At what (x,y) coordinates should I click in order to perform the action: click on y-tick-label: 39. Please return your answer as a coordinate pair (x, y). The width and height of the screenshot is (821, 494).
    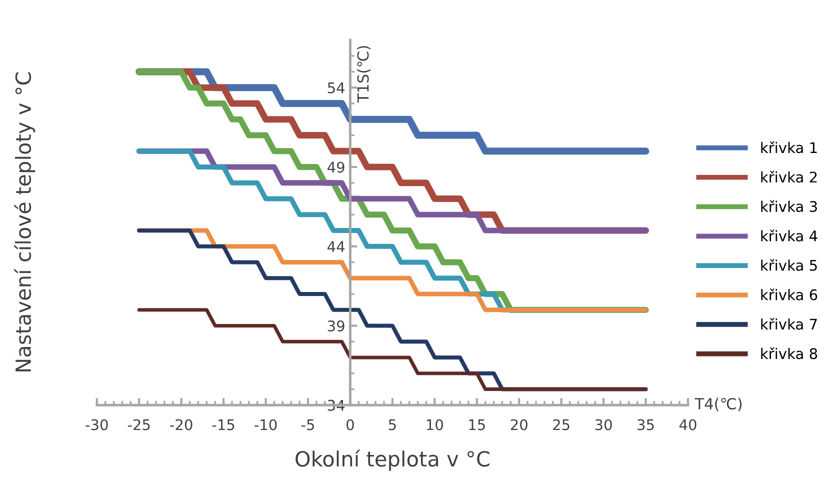
    Looking at the image, I should click on (336, 326).